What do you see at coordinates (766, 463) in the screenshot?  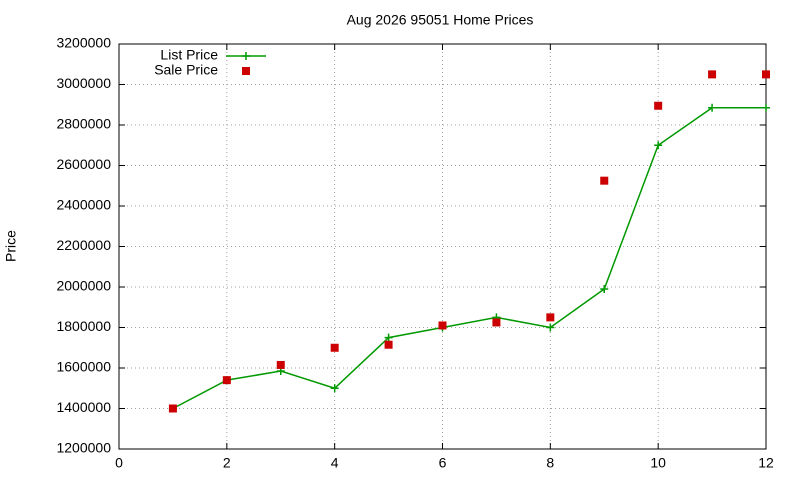 I see `x-tick-label: 12` at bounding box center [766, 463].